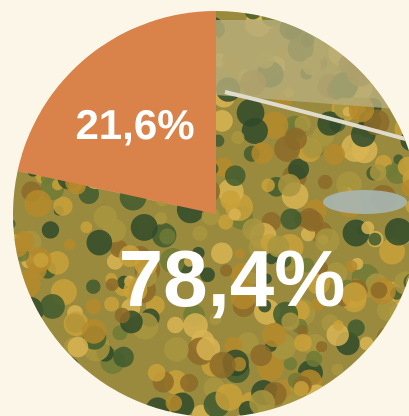 The height and width of the screenshot is (416, 409). Describe the element at coordinates (134, 124) in the screenshot. I see `slice-label: 21,6%` at that location.